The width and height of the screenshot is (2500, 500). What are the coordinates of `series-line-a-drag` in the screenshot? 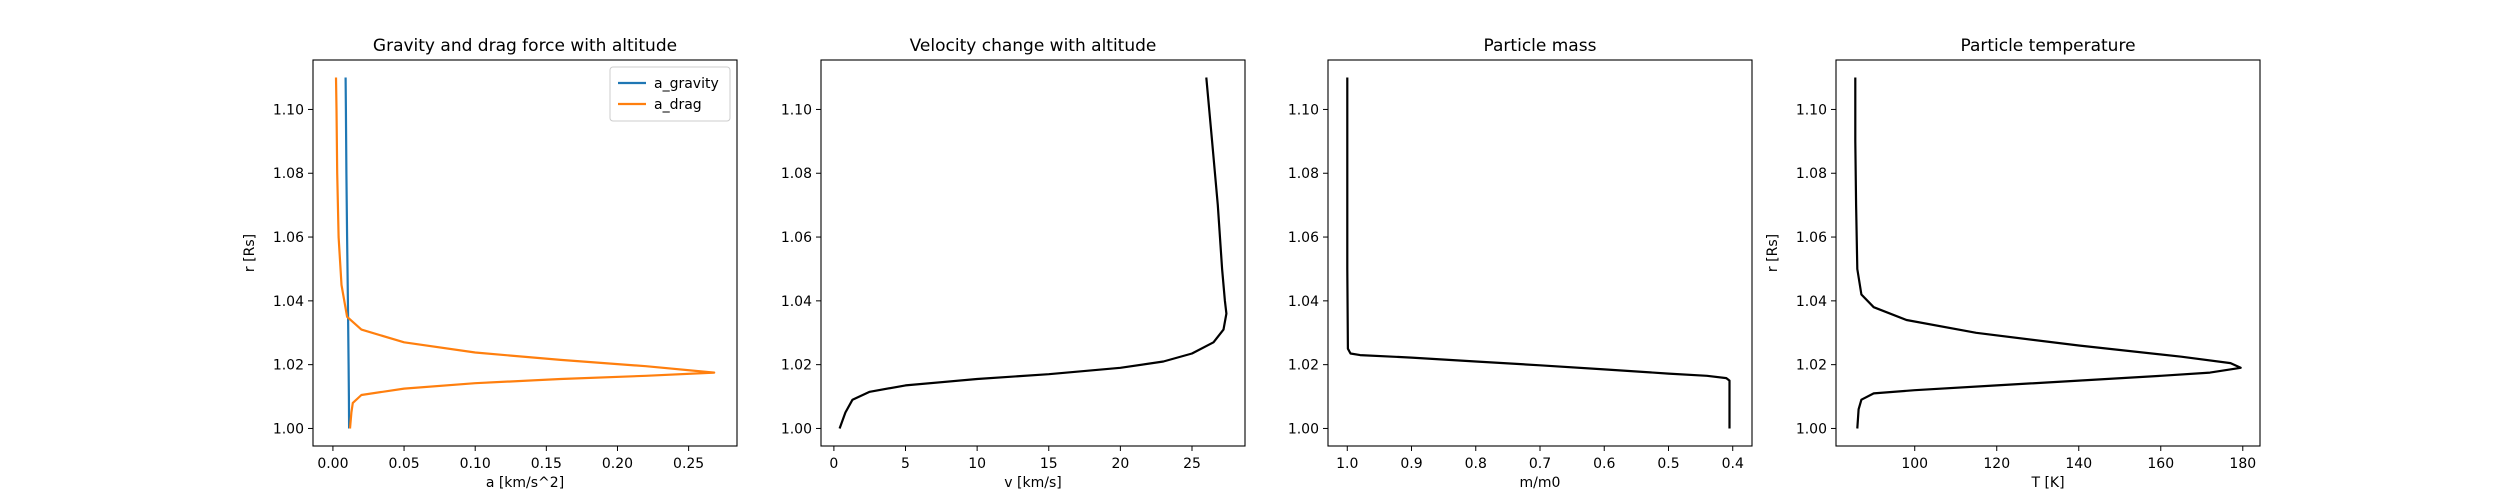 It's located at (525, 253).